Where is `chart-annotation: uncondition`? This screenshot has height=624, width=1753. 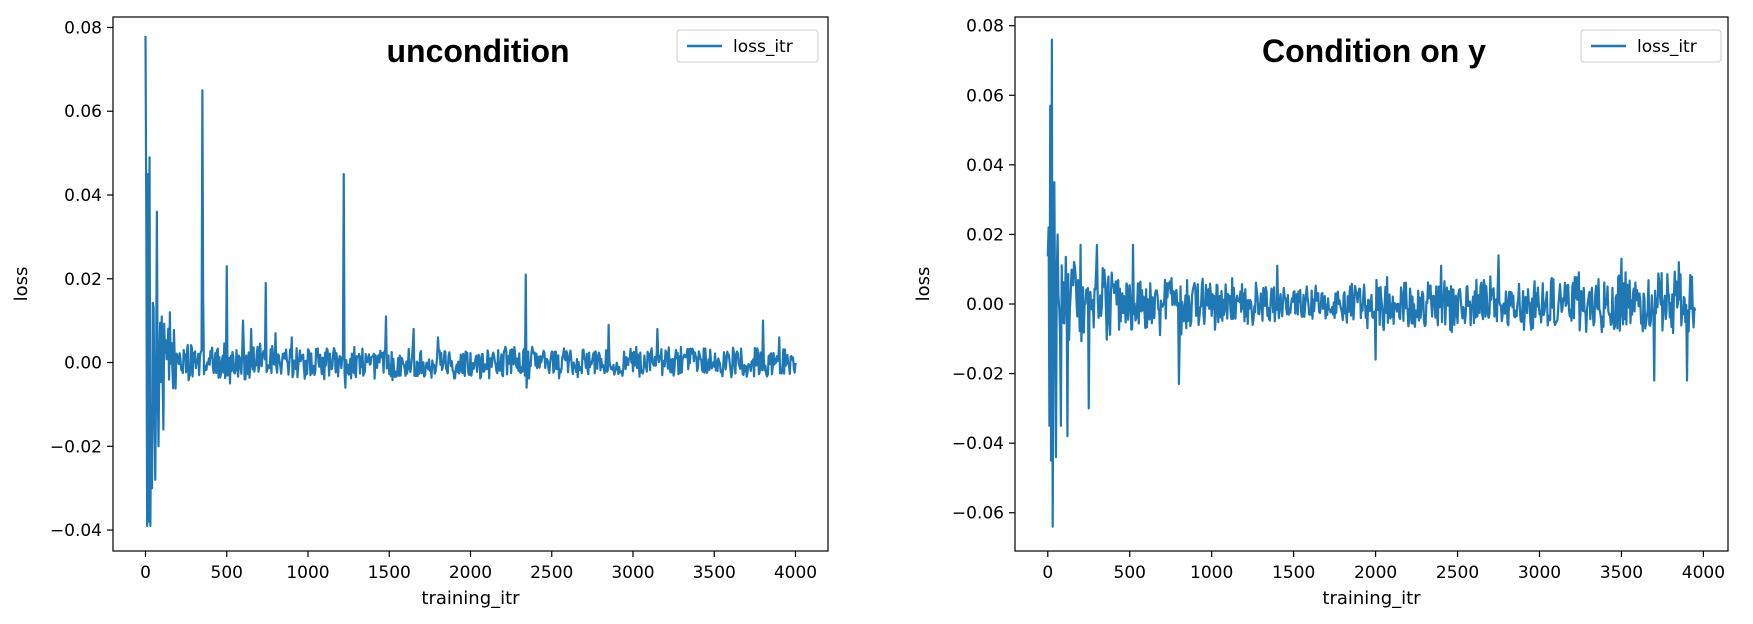
chart-annotation: uncondition is located at coordinates (477, 51).